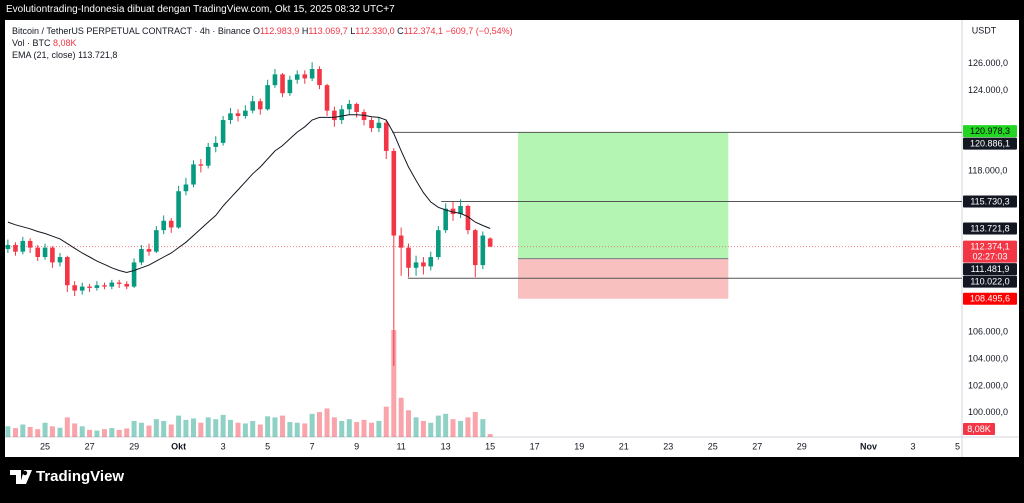 The height and width of the screenshot is (503, 1024). I want to click on volume-tag-label: 8,08K, so click(979, 429).